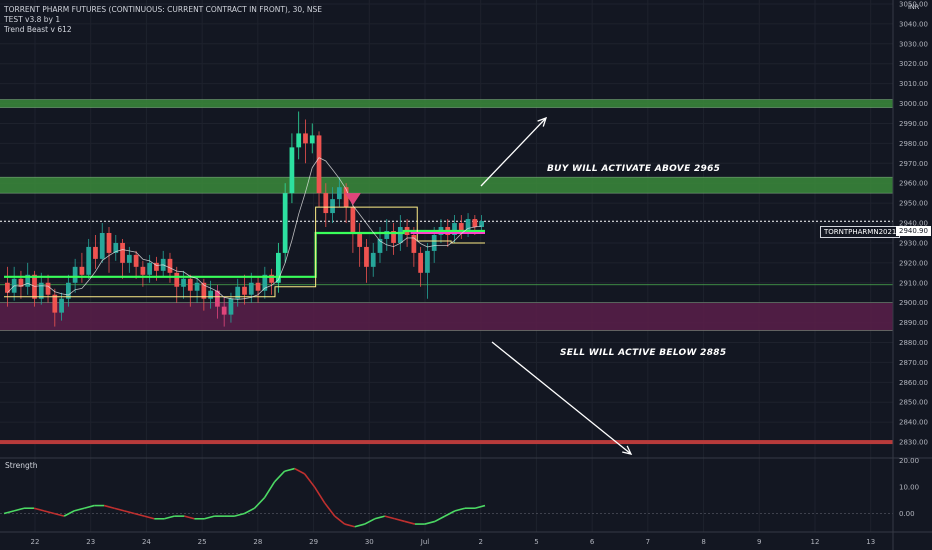 This screenshot has width=932, height=550. I want to click on x-tick-label: 23, so click(90, 542).